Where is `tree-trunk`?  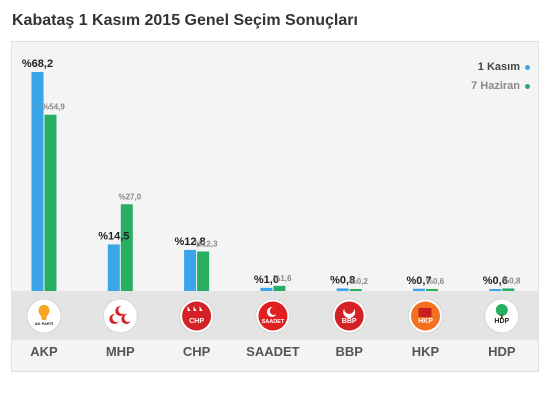
tree-trunk is located at coordinates (501, 316).